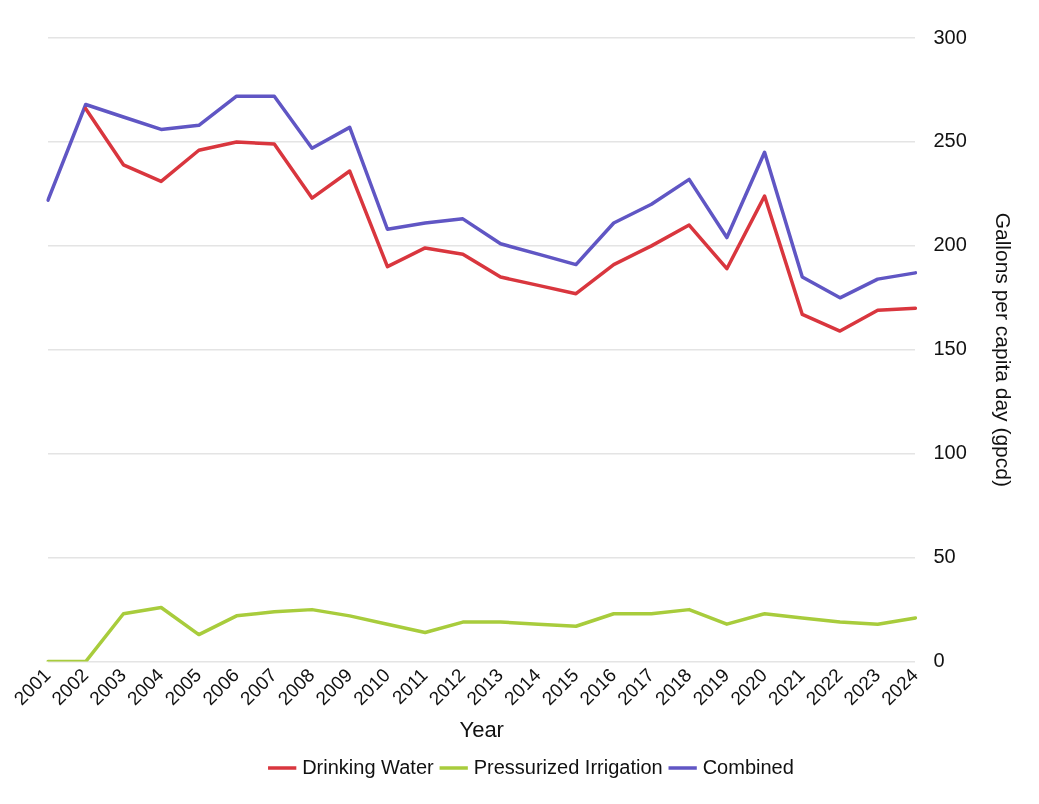 The image size is (1039, 804). I want to click on legend-label: Combined, so click(748, 766).